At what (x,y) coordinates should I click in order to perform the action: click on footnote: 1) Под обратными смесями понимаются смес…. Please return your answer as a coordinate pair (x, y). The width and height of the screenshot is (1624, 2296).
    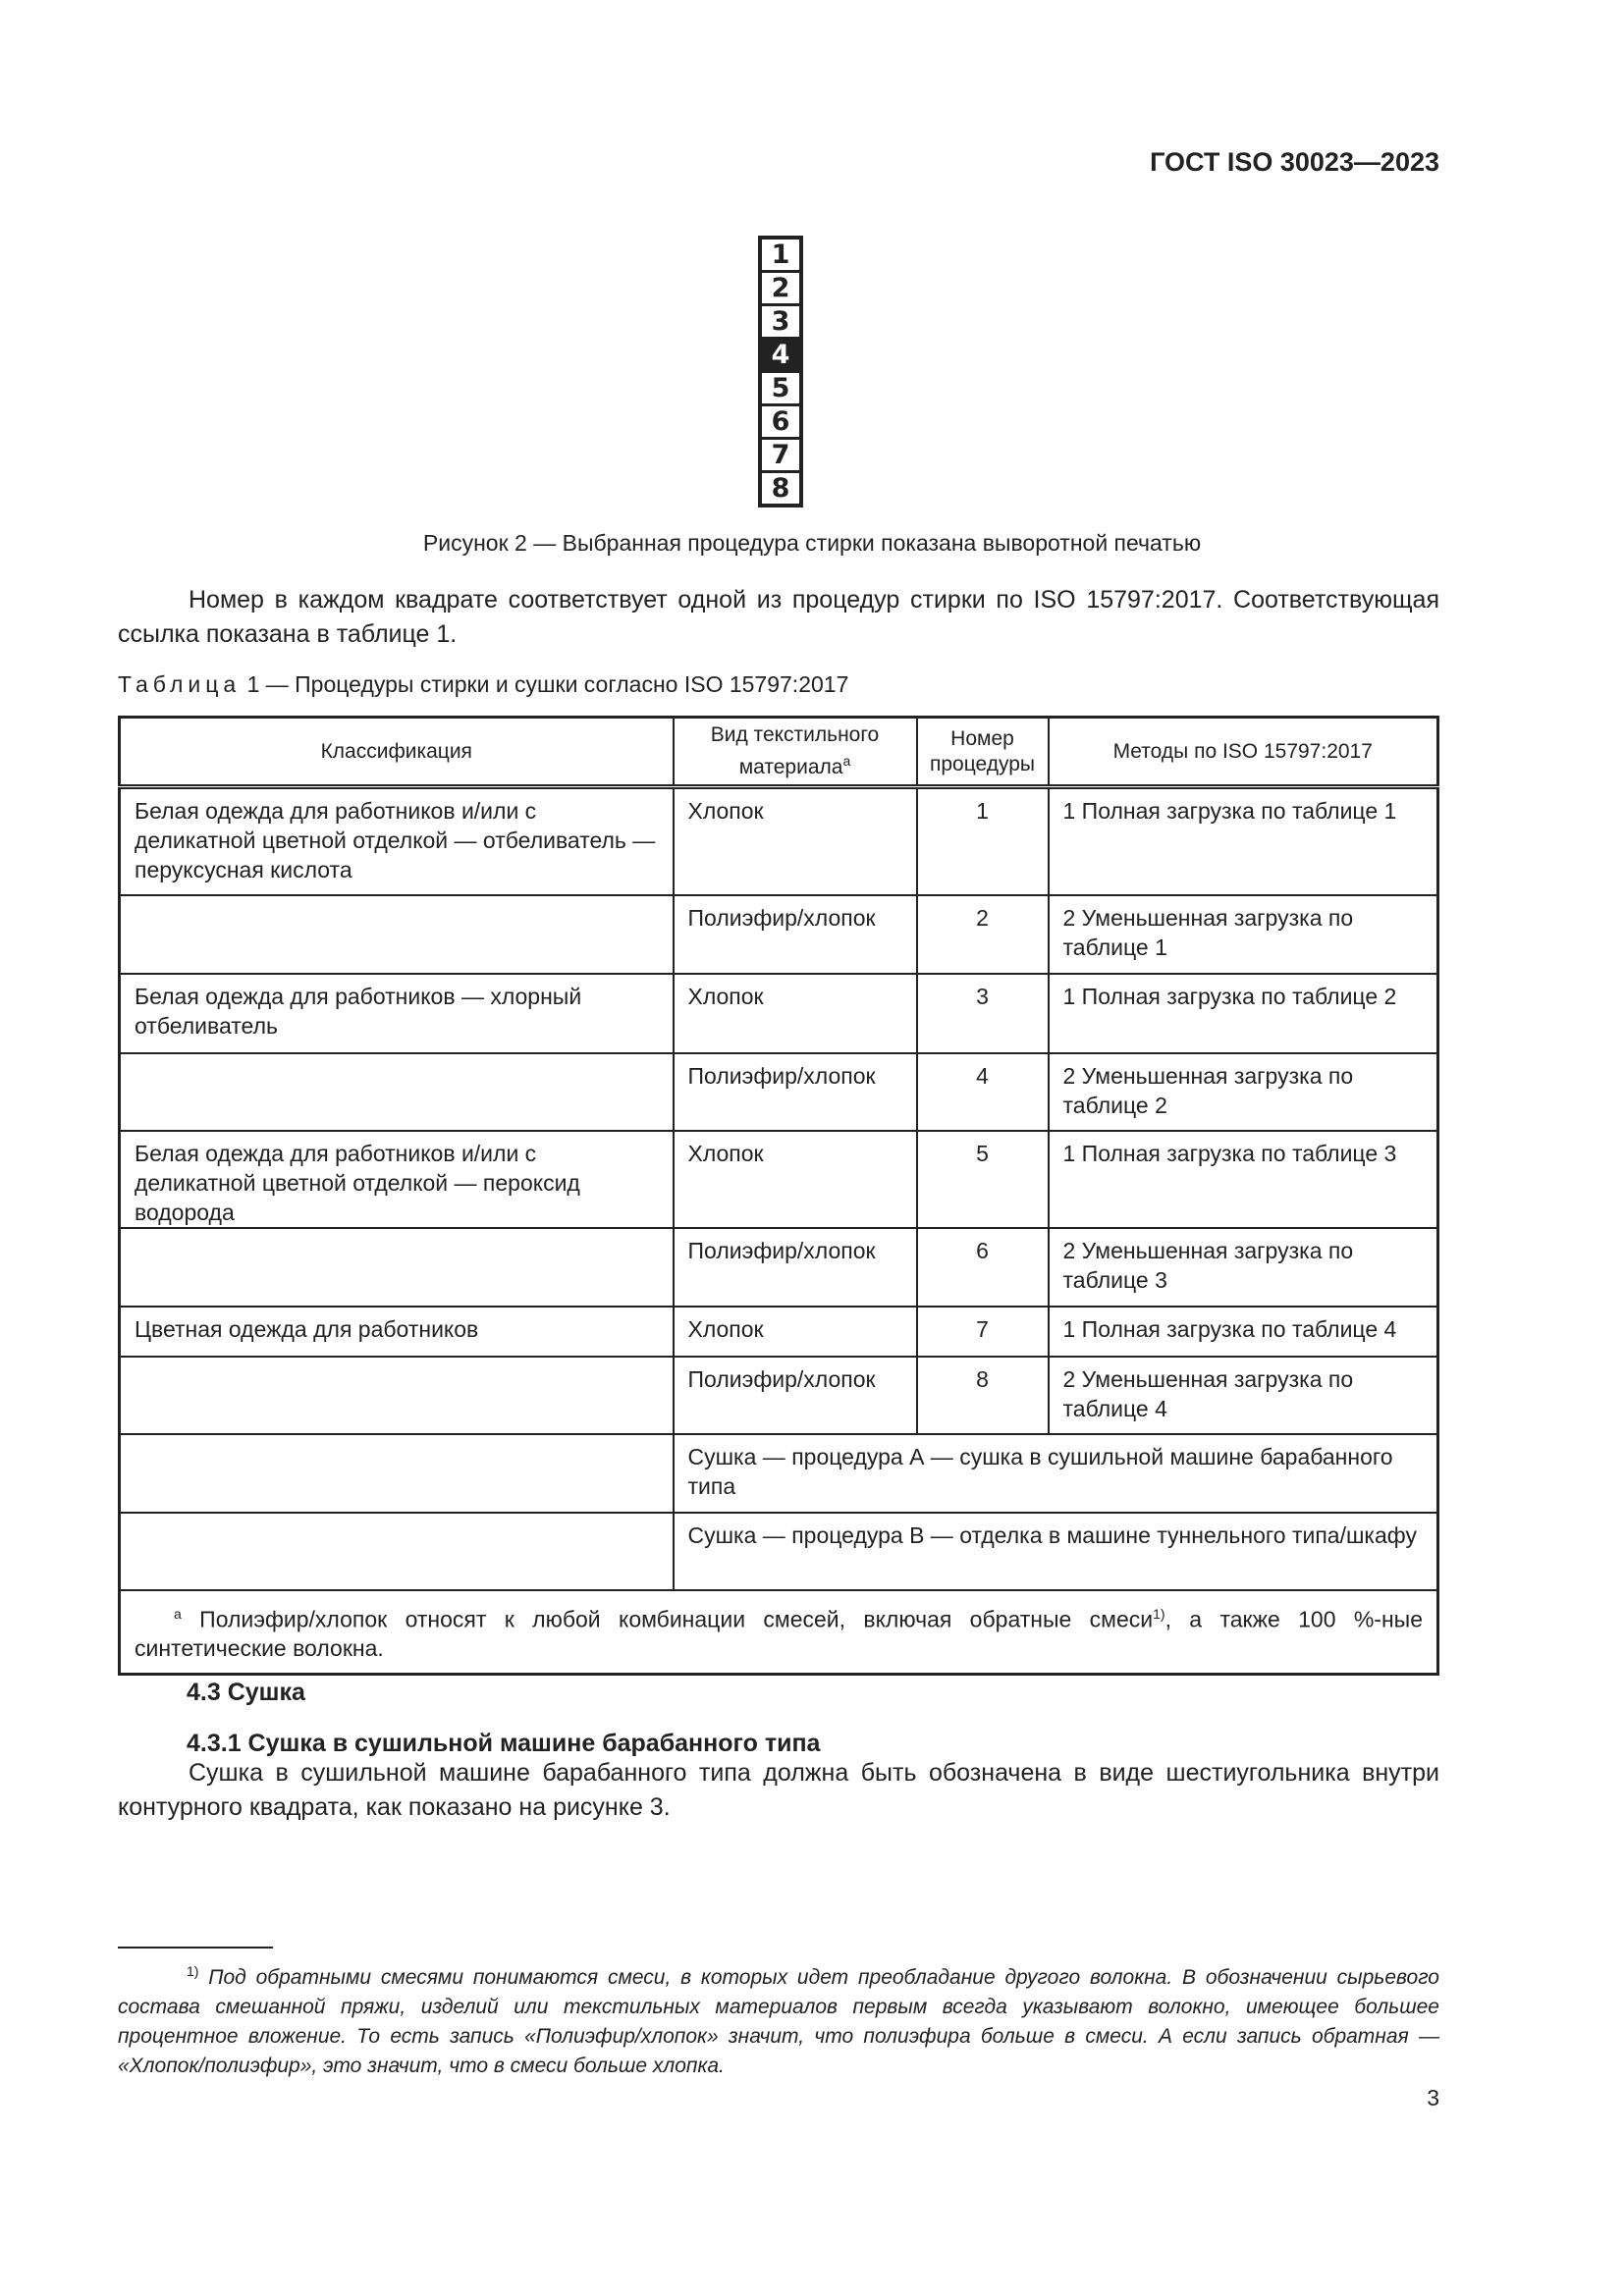
    Looking at the image, I should click on (778, 2018).